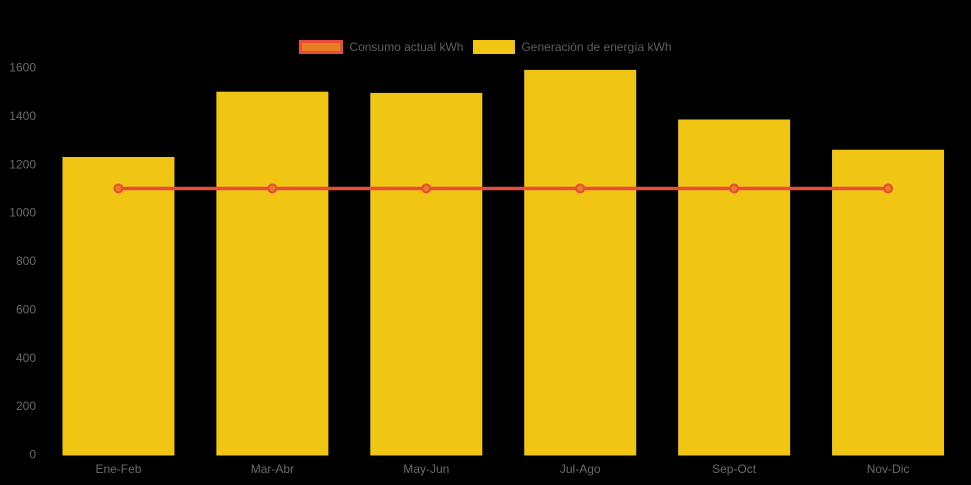 This screenshot has width=971, height=485. What do you see at coordinates (888, 188) in the screenshot?
I see `line-point-Nov-Dic` at bounding box center [888, 188].